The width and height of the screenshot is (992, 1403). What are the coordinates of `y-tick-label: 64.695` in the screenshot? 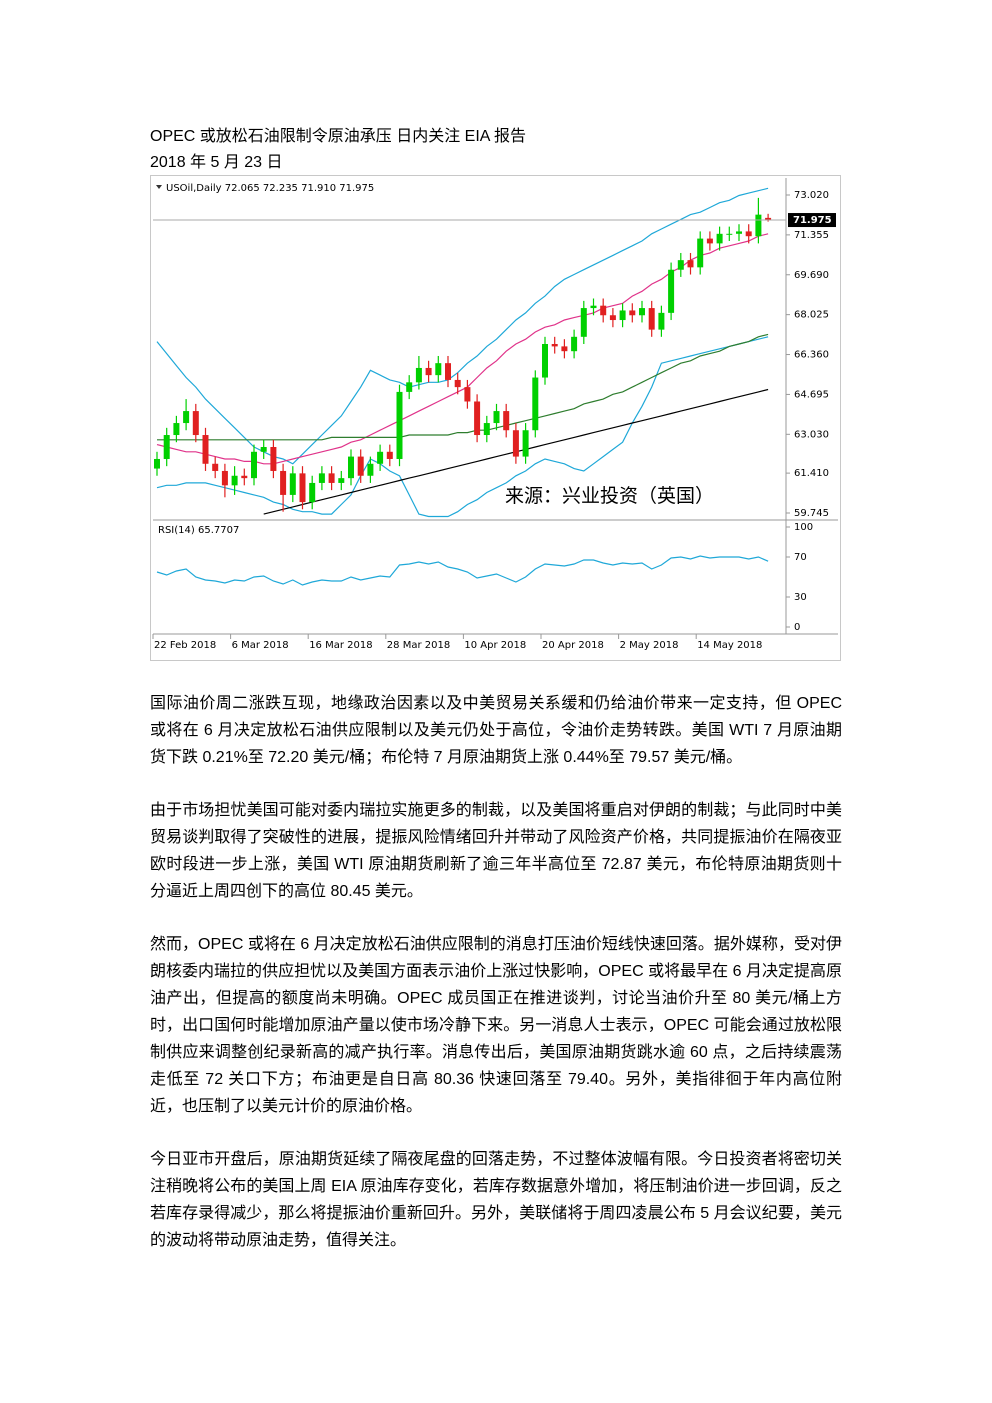 It's located at (811, 394).